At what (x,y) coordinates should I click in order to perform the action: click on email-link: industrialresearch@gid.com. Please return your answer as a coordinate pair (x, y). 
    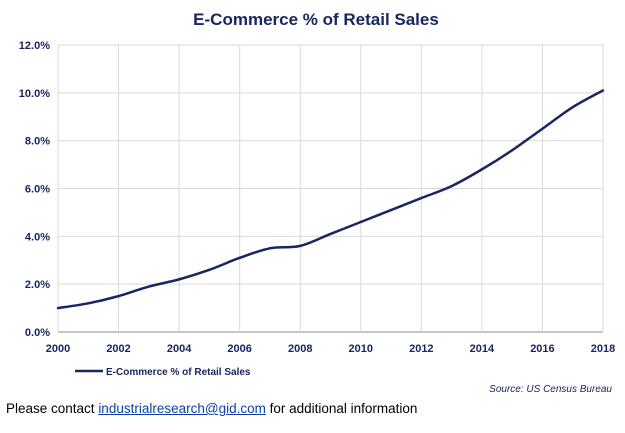
    Looking at the image, I should click on (182, 408).